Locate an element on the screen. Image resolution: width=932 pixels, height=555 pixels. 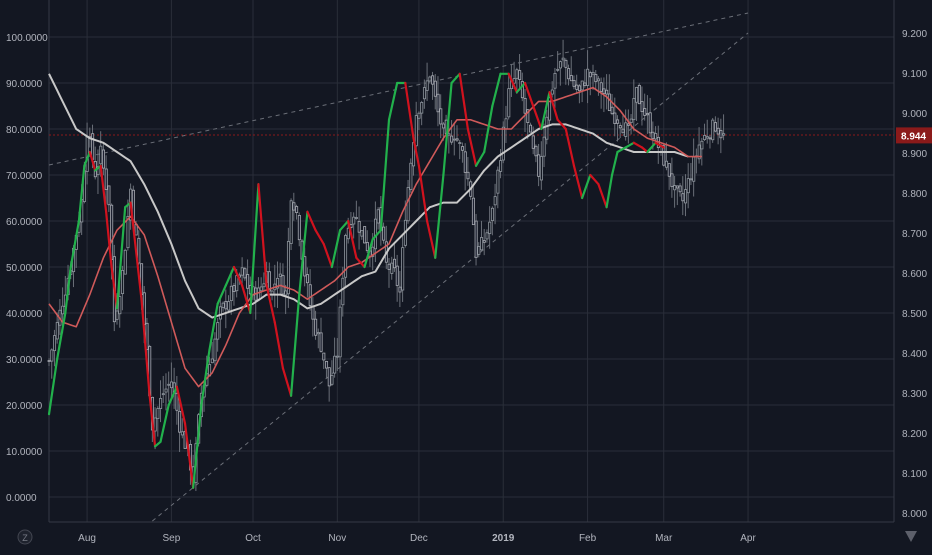
time-tick-label: Aug is located at coordinates (87, 538).